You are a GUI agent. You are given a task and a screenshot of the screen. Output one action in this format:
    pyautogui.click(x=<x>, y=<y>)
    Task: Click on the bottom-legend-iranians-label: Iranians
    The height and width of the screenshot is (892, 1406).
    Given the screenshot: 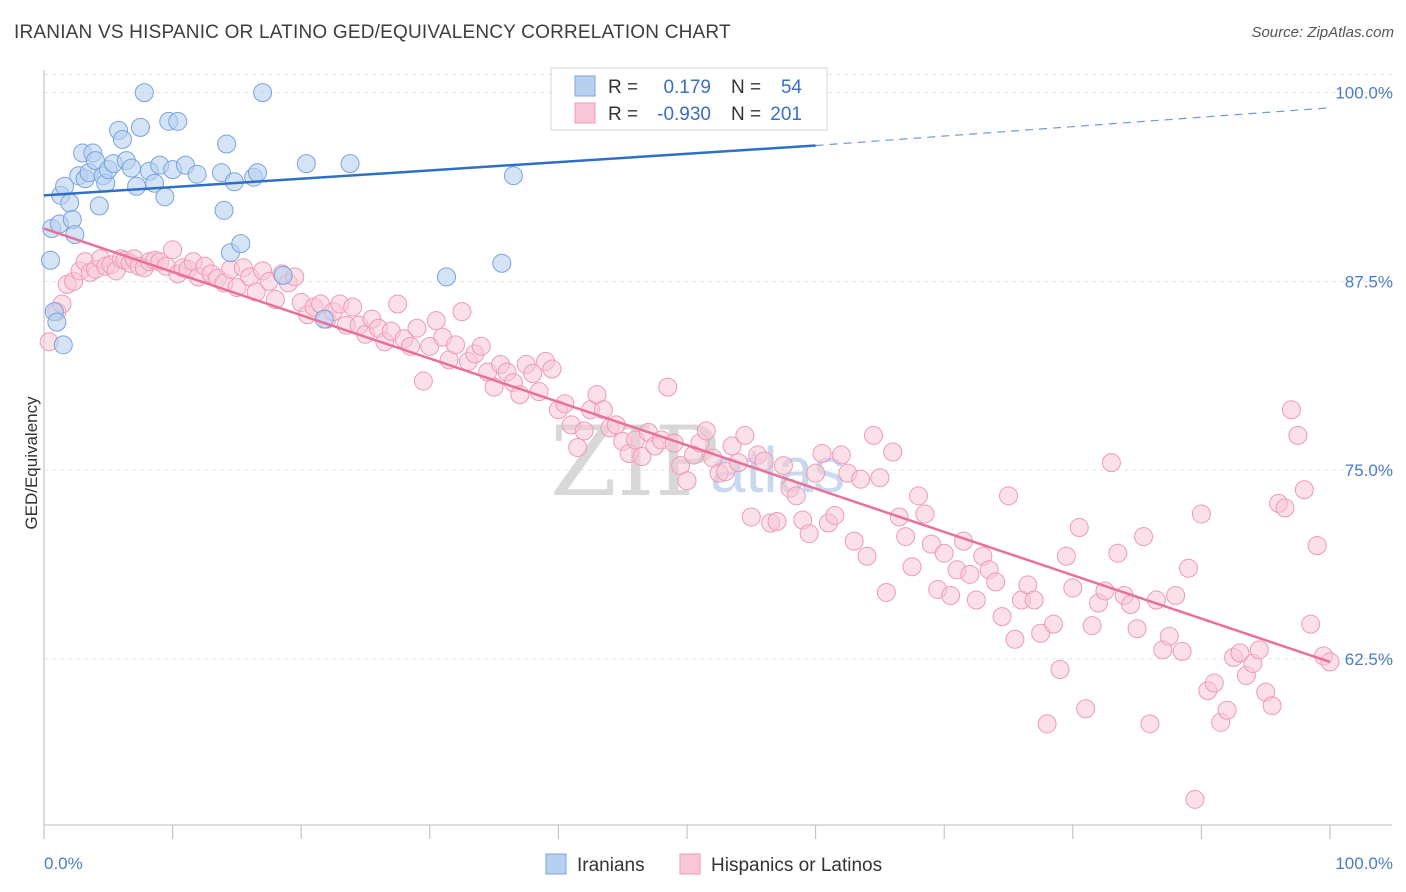 What is the action you would take?
    pyautogui.click(x=611, y=865)
    